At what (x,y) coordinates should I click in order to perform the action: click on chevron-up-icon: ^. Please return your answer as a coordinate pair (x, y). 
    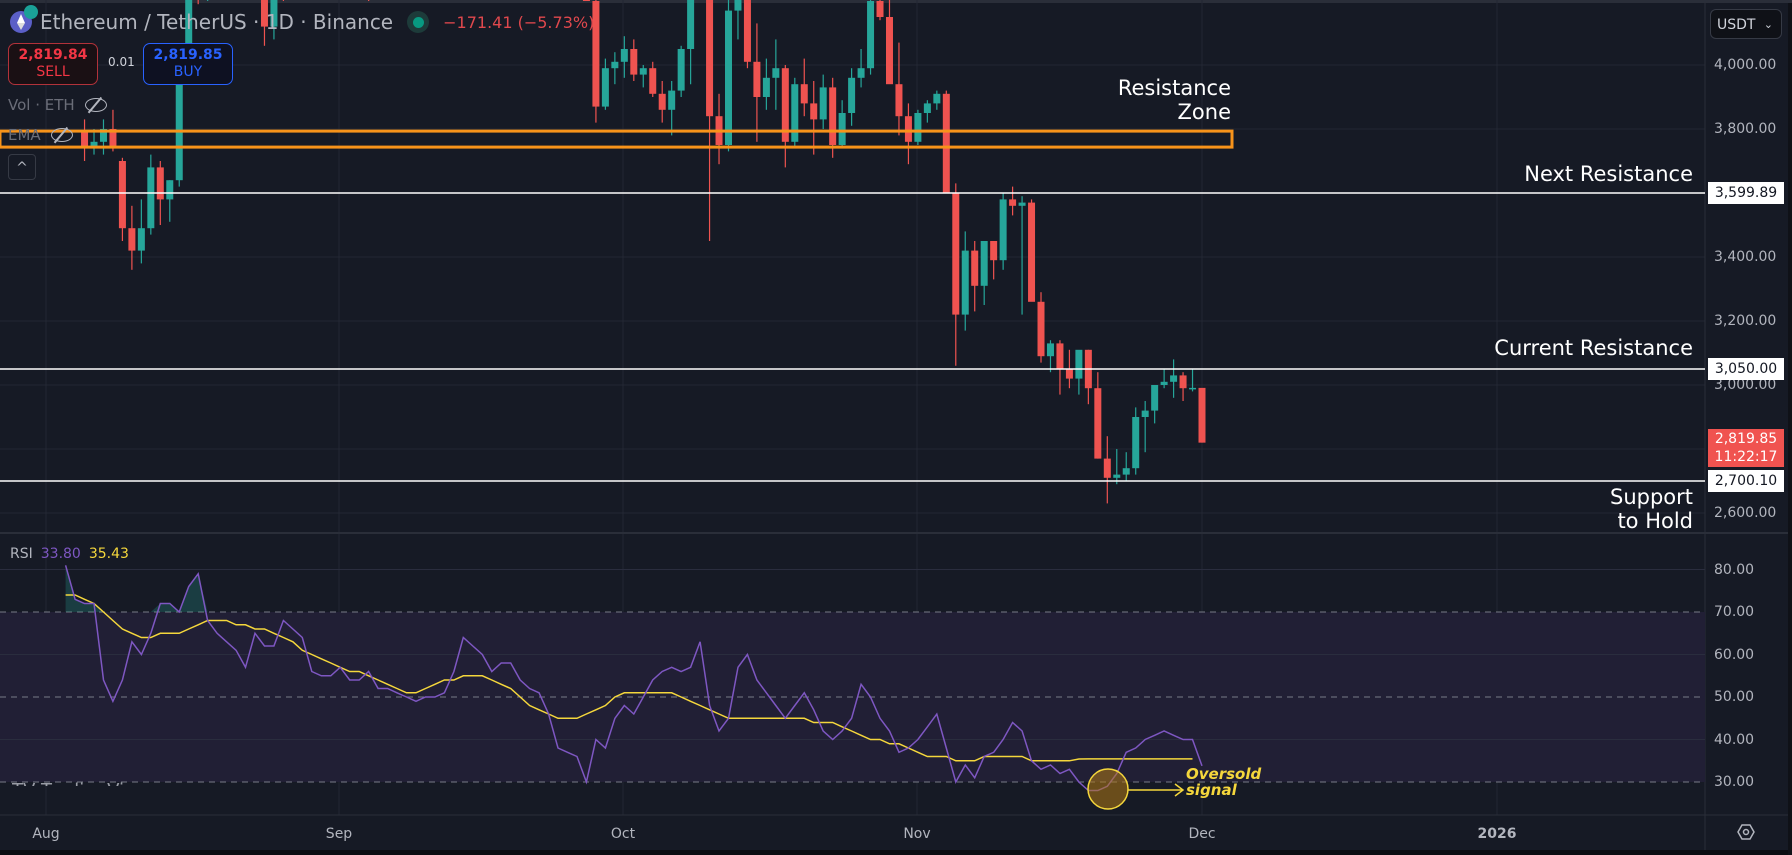
    Looking at the image, I should click on (22, 168).